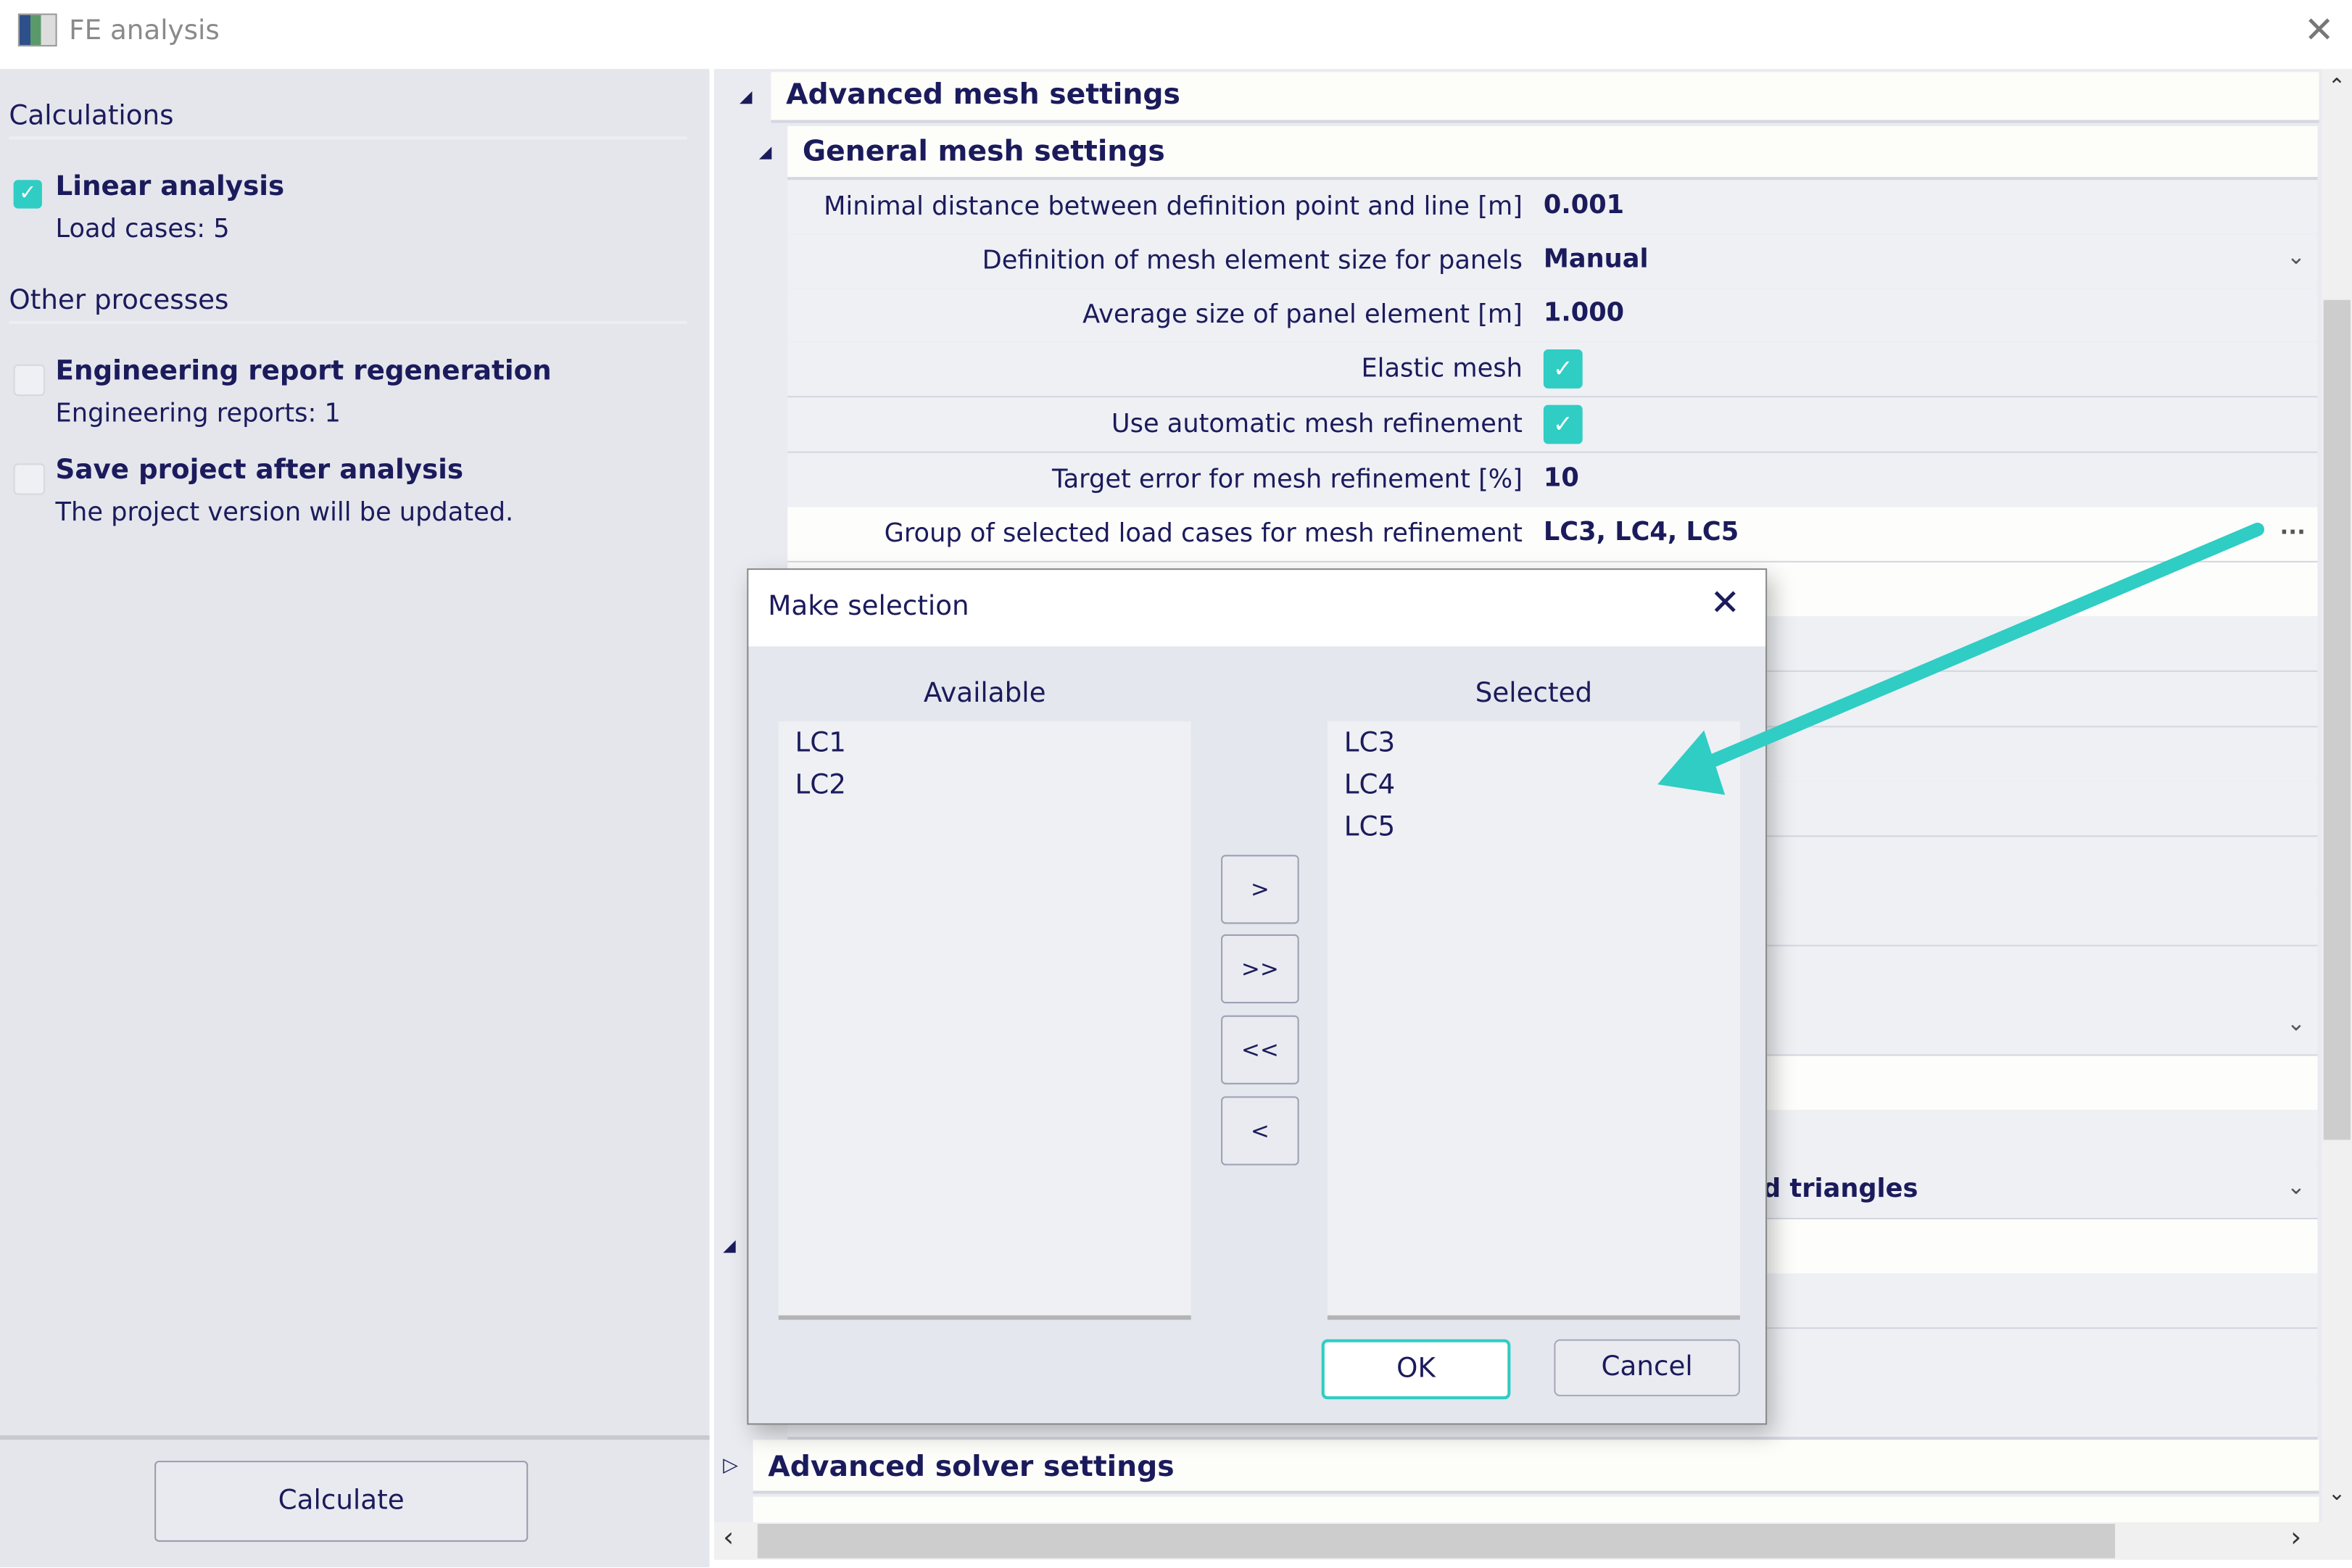 The width and height of the screenshot is (2352, 1568). What do you see at coordinates (1369, 743) in the screenshot?
I see `list-item: LC3` at bounding box center [1369, 743].